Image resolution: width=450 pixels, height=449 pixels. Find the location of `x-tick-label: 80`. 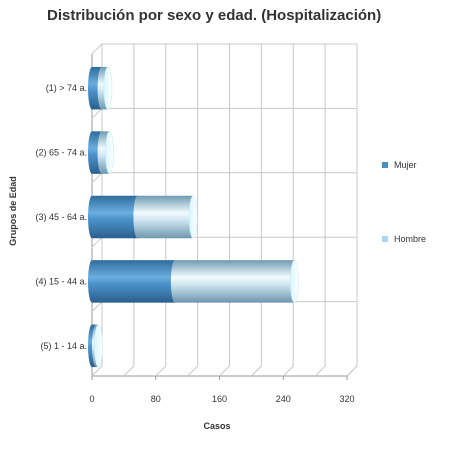

x-tick-label: 80 is located at coordinates (156, 399).